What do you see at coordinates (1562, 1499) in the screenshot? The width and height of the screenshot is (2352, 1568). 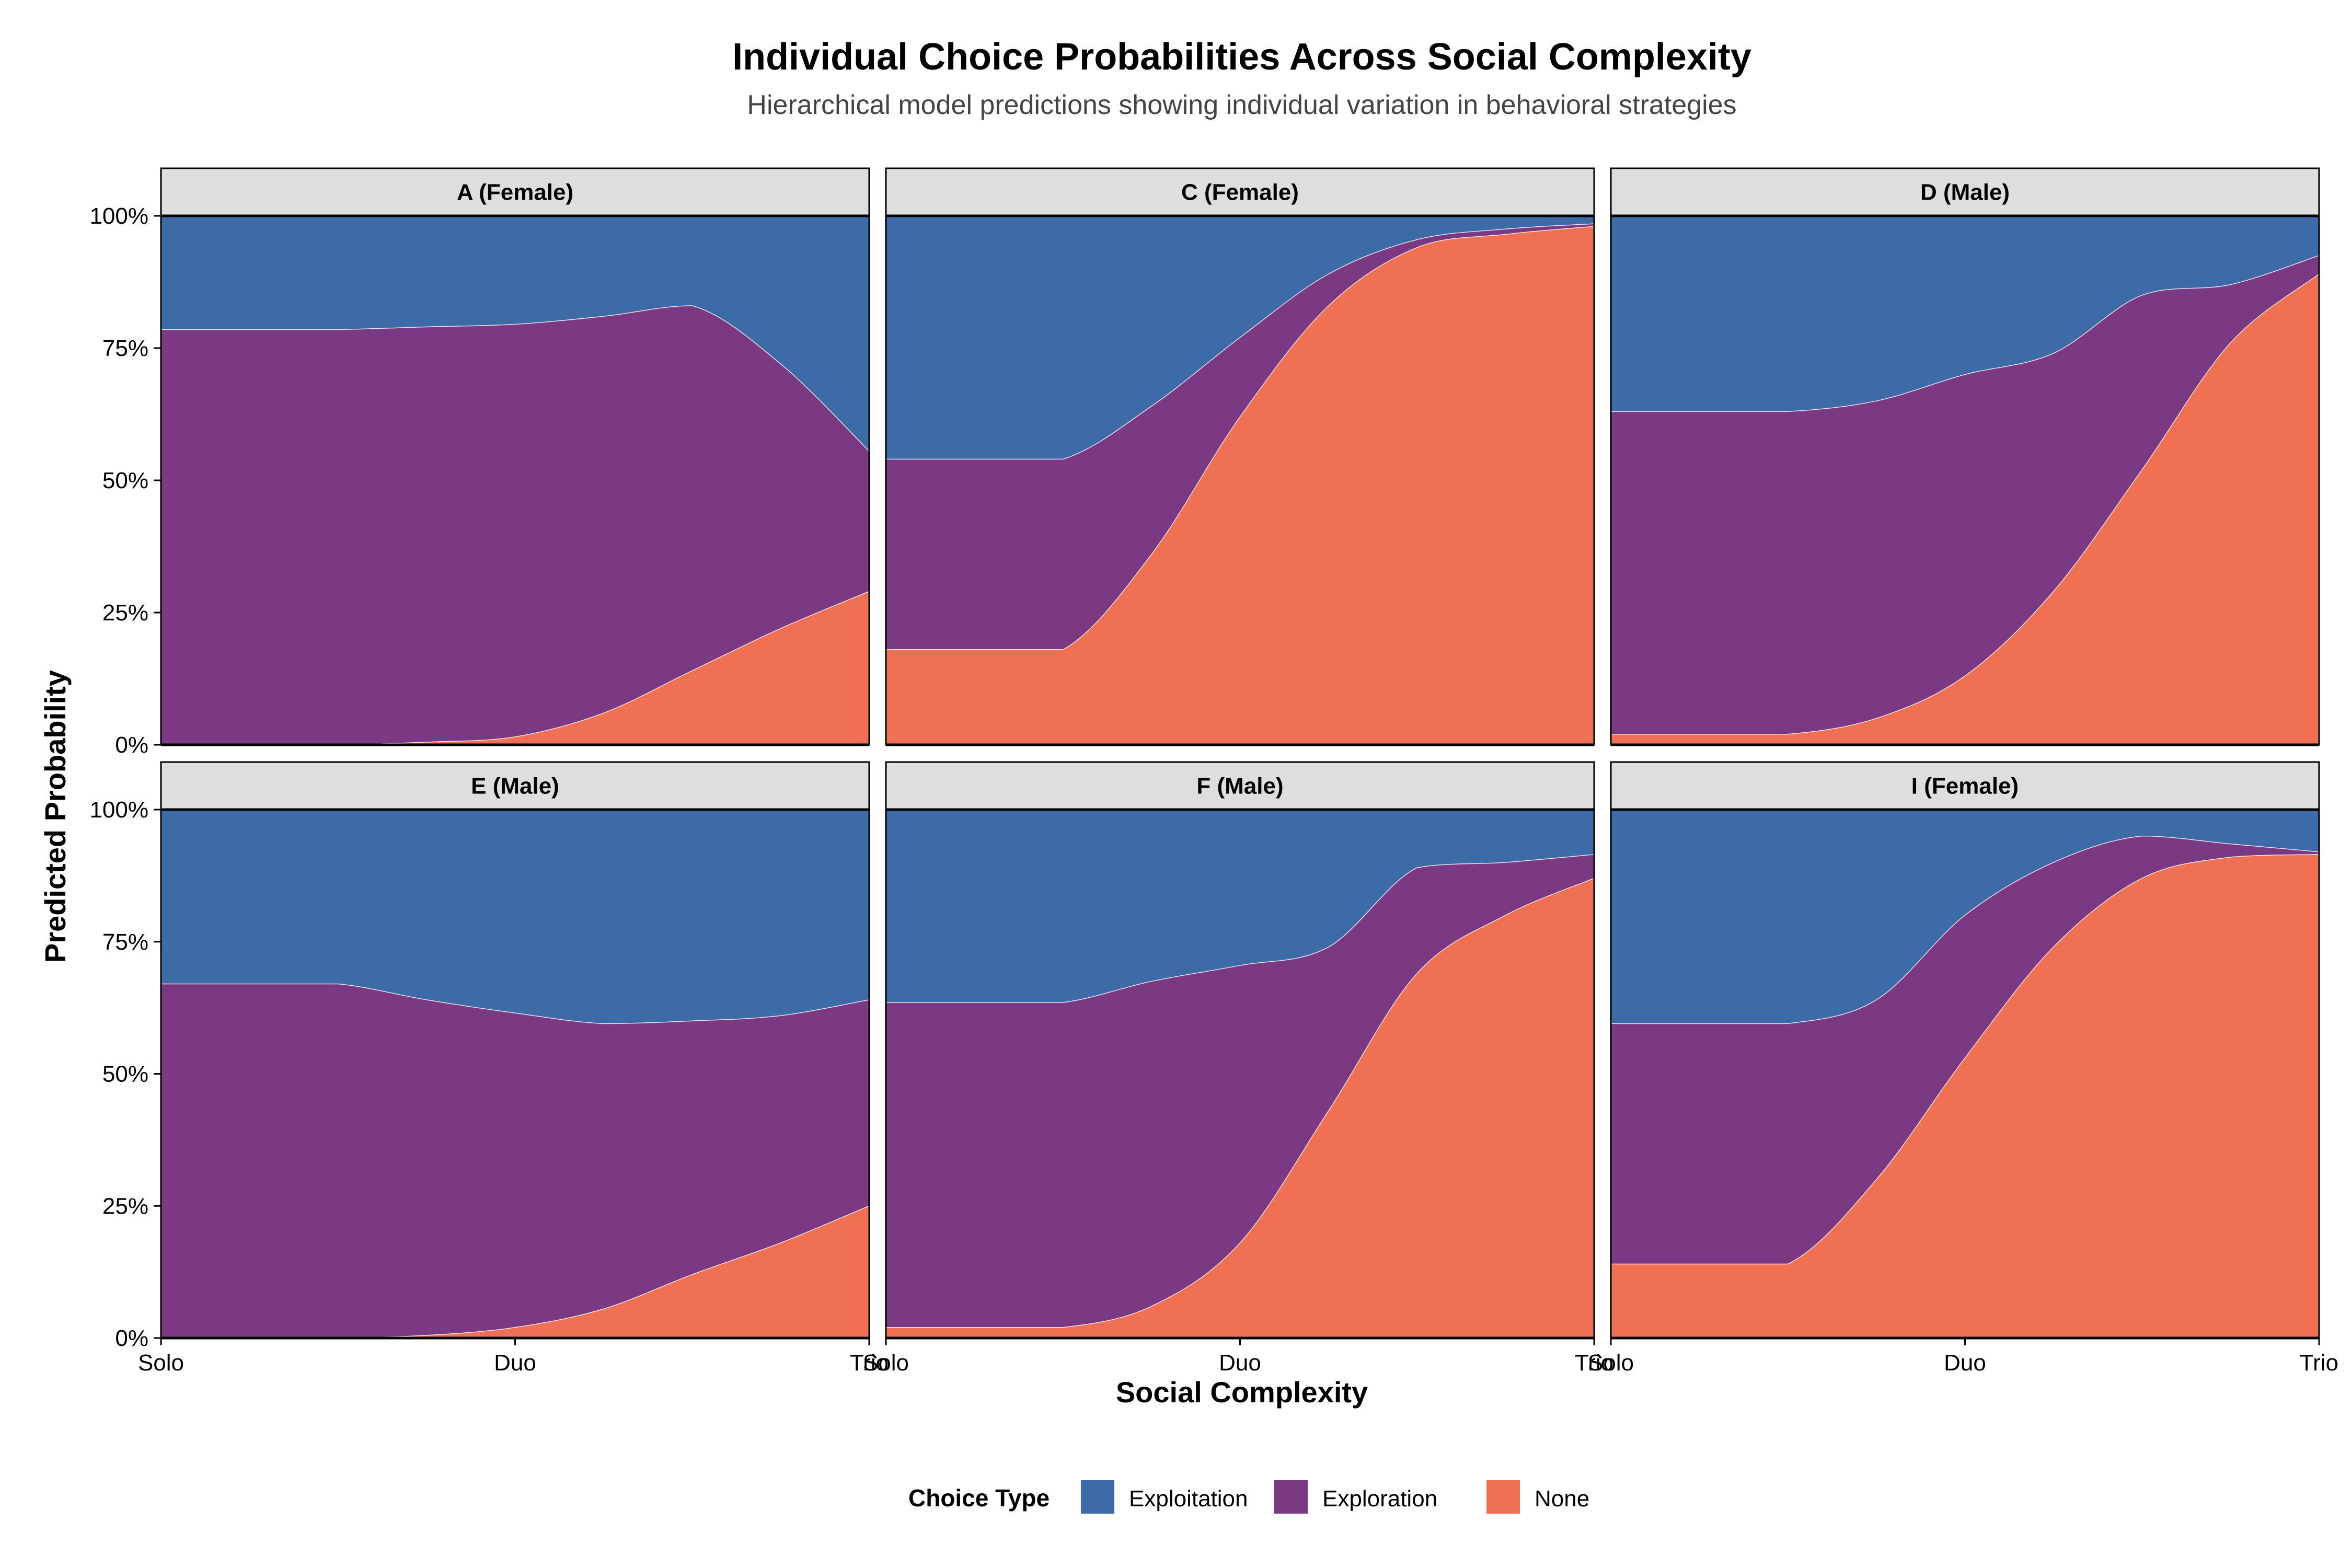 I see `legend-label: None` at bounding box center [1562, 1499].